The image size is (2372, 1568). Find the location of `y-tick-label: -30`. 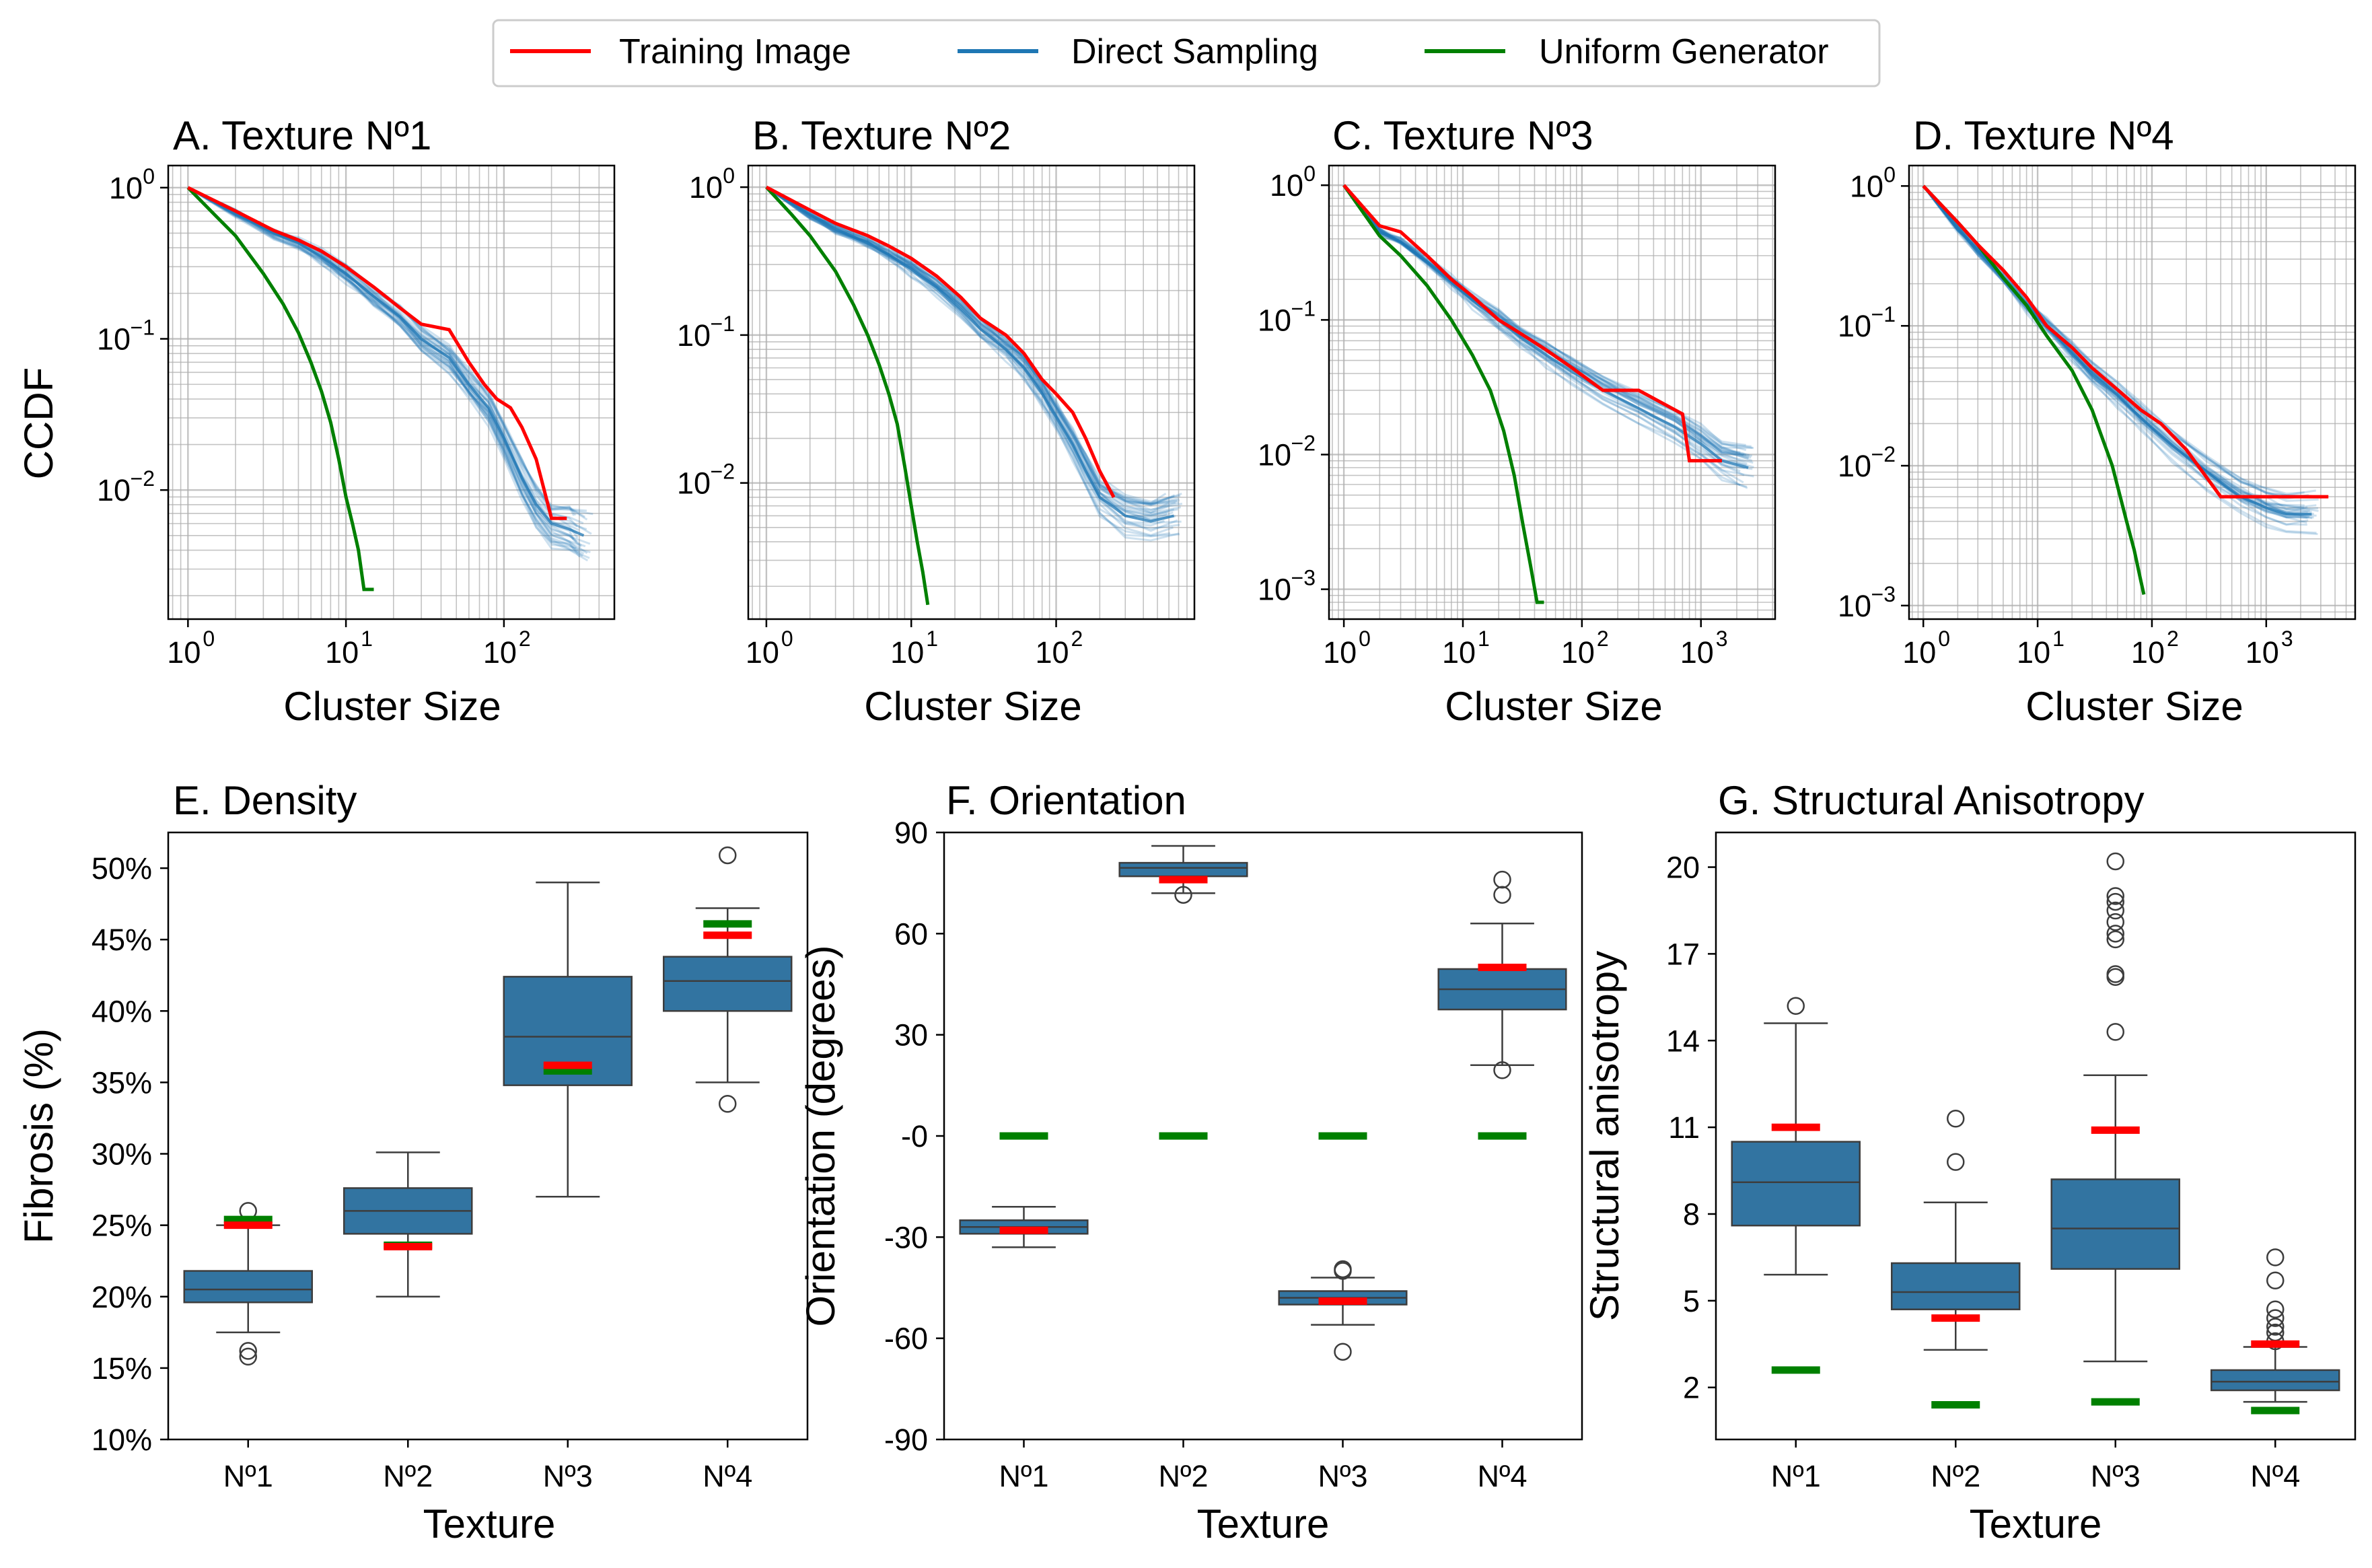

y-tick-label: -30 is located at coordinates (906, 1237).